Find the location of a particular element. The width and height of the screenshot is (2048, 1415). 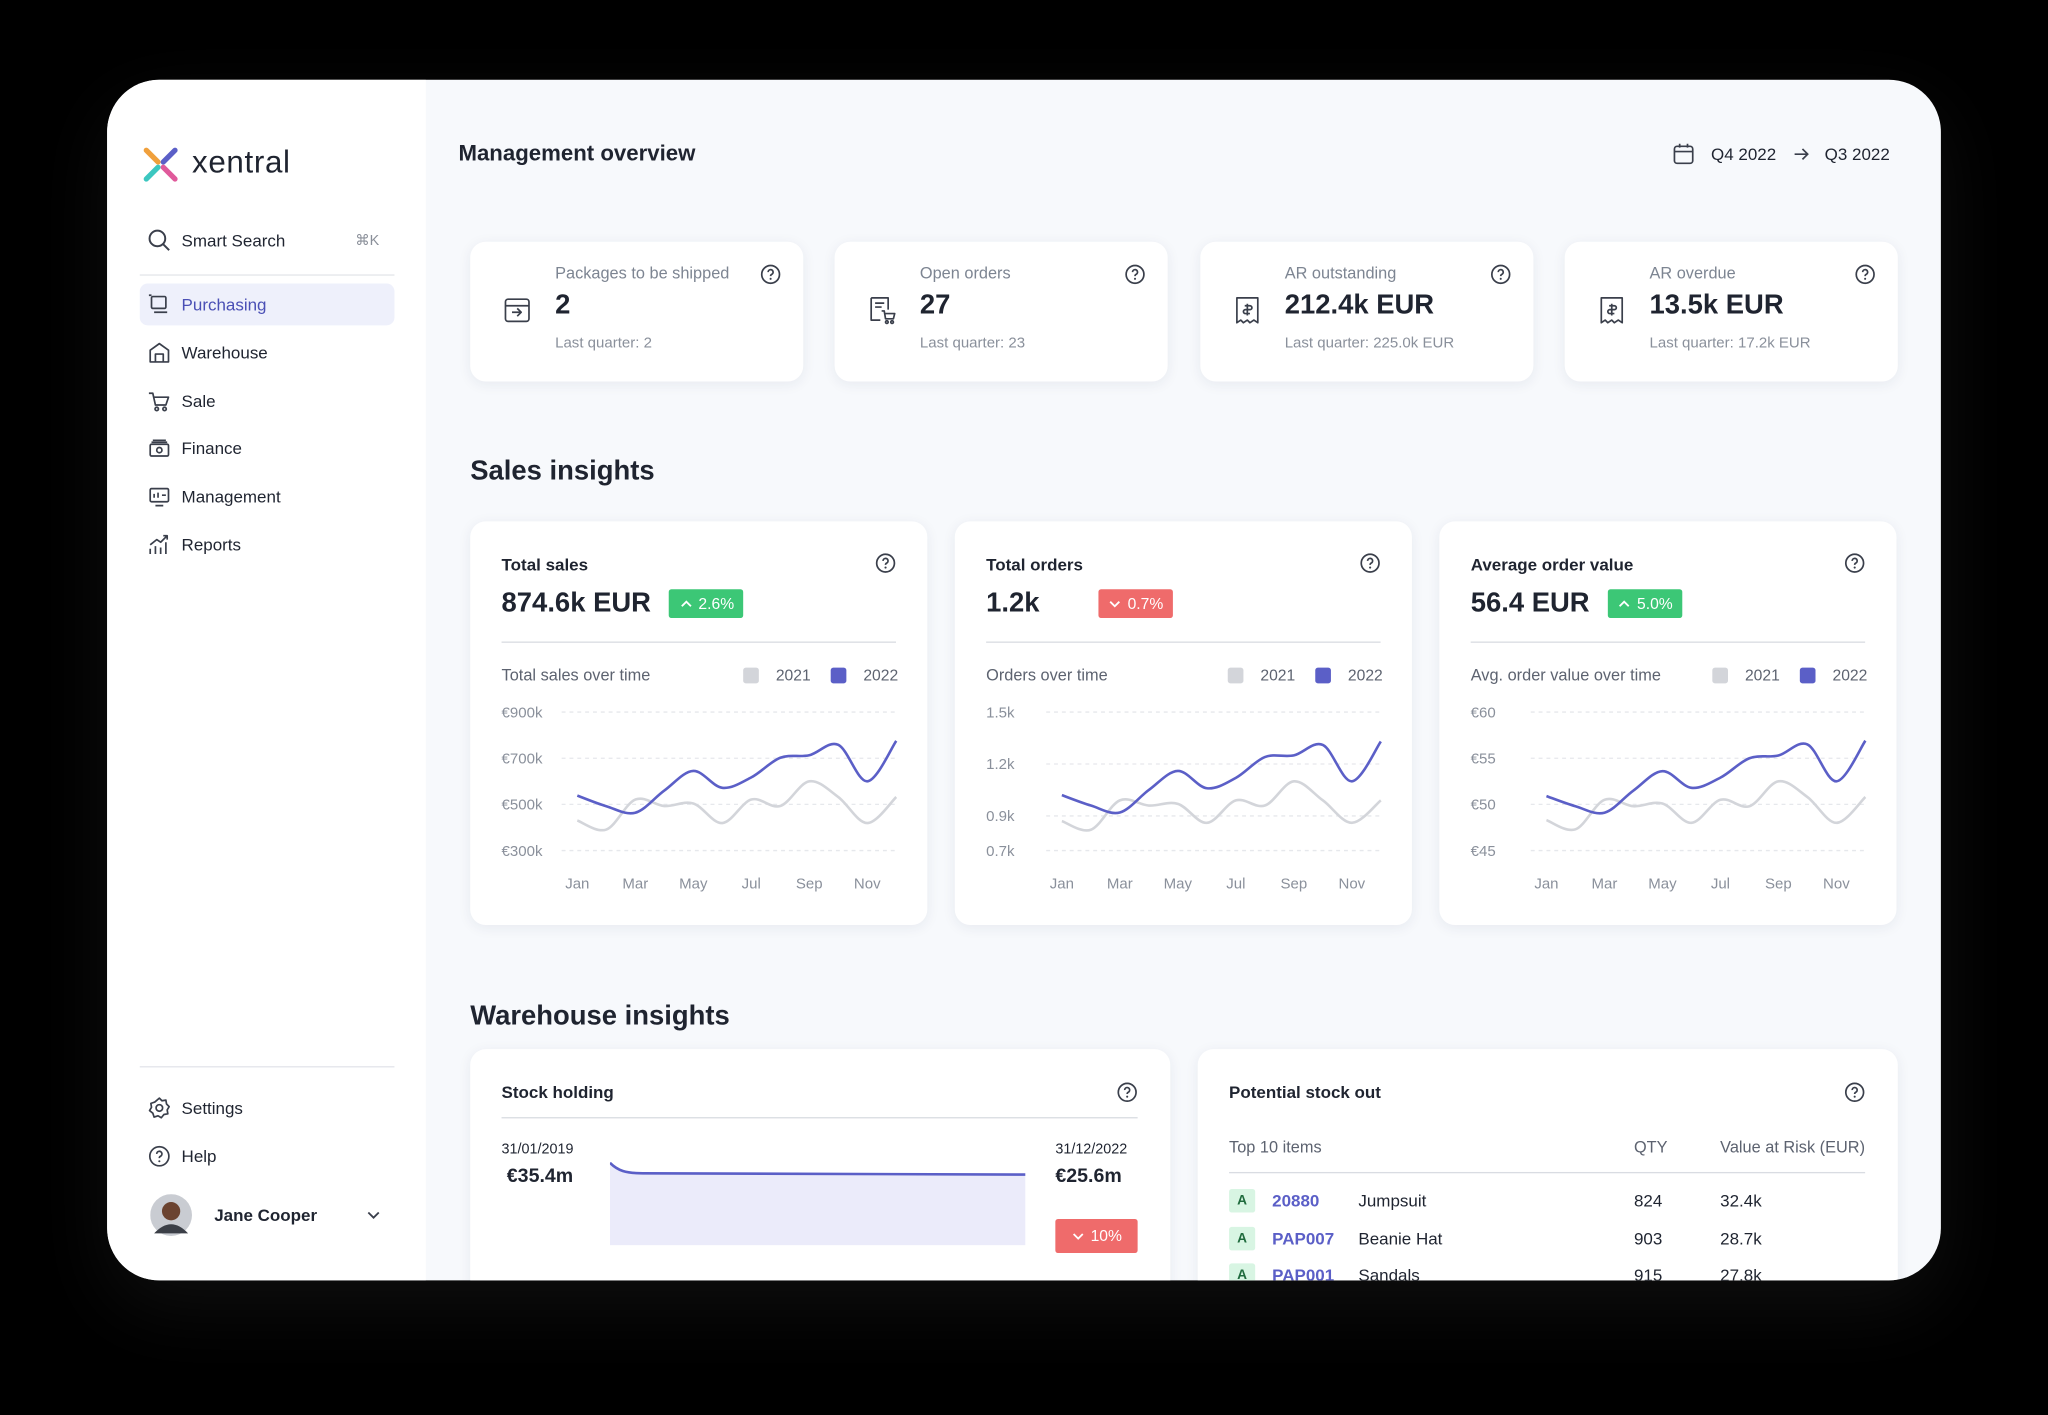

change-badge: 5.0% is located at coordinates (1645, 603).